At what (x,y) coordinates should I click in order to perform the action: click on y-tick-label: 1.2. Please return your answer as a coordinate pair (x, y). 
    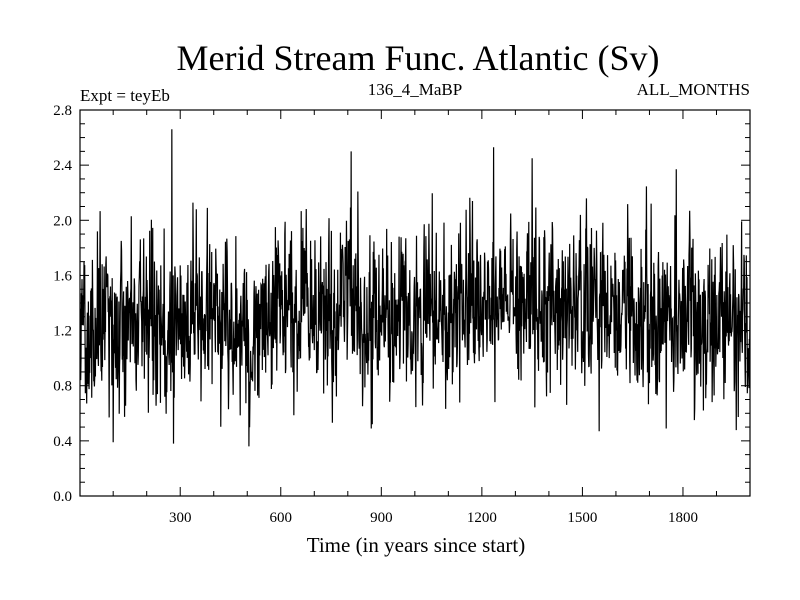
    Looking at the image, I should click on (62, 332).